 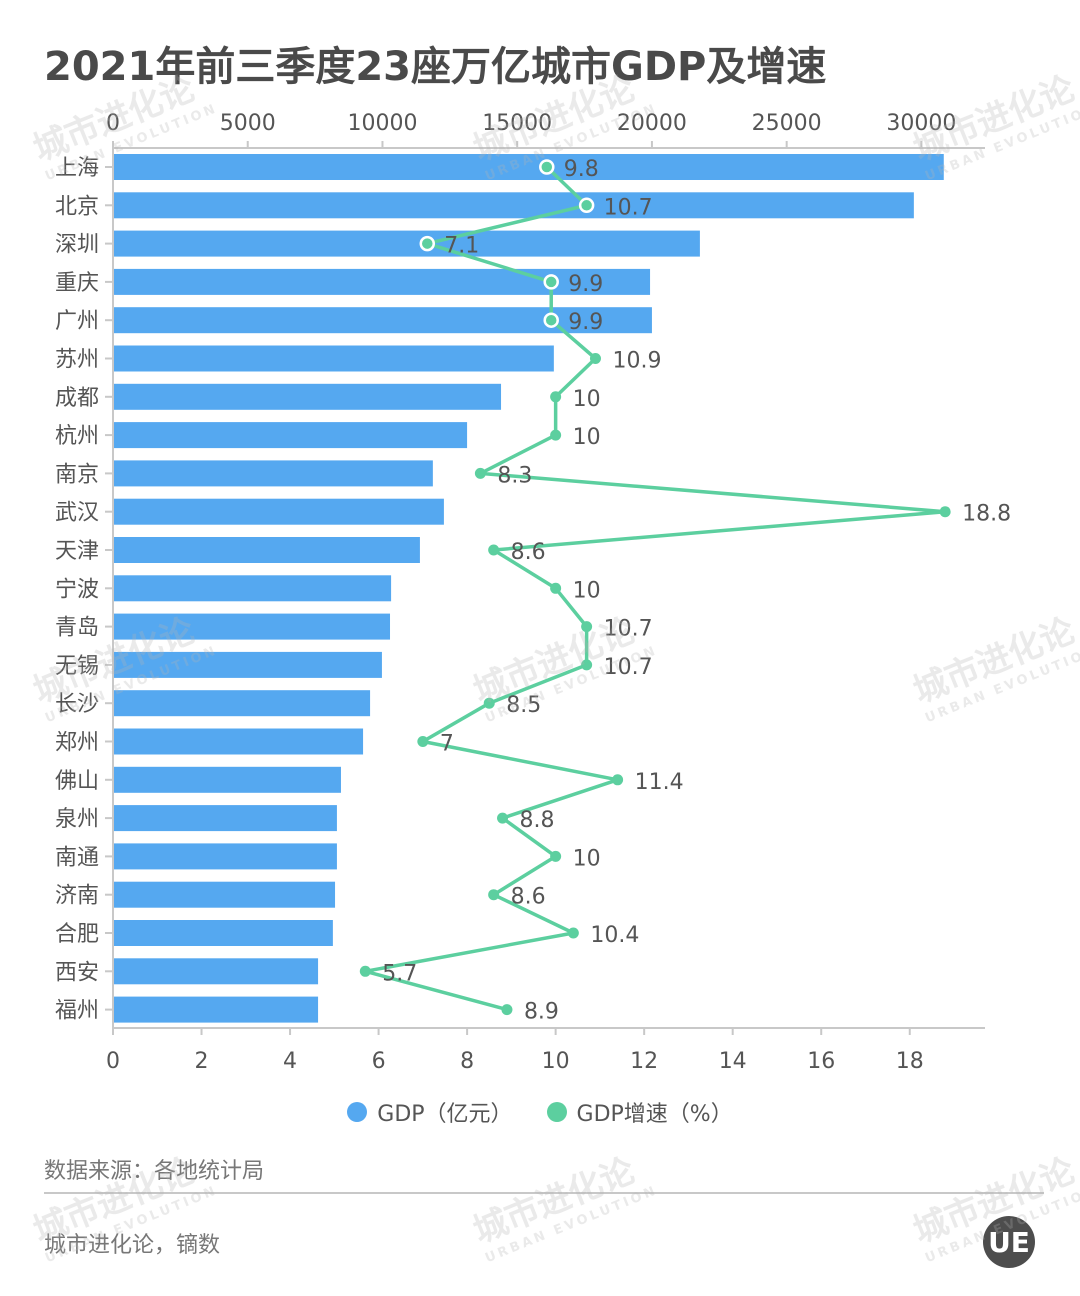 What do you see at coordinates (556, 1061) in the screenshot?
I see `bottom-axis-tick-label: 10` at bounding box center [556, 1061].